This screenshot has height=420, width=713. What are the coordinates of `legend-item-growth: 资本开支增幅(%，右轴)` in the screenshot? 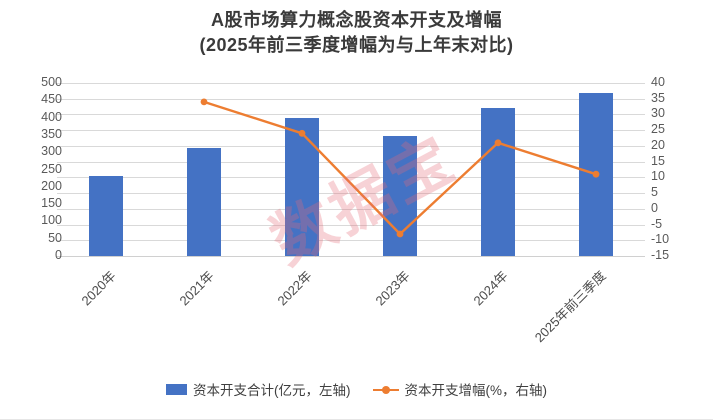 It's located at (460, 389).